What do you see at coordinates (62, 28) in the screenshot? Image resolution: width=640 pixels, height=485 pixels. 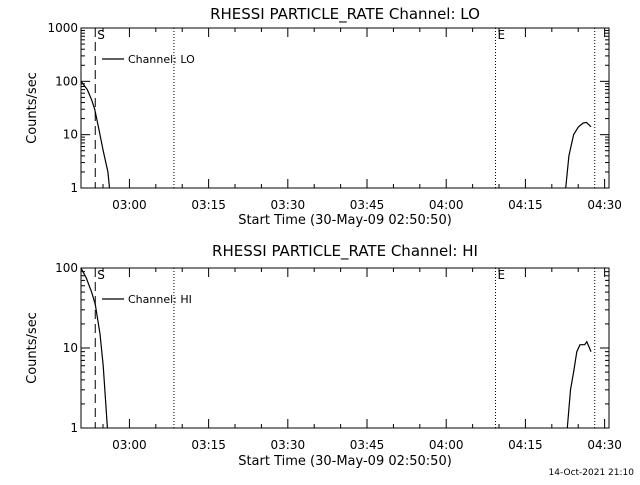 I see `y-tick-label: 1000` at bounding box center [62, 28].